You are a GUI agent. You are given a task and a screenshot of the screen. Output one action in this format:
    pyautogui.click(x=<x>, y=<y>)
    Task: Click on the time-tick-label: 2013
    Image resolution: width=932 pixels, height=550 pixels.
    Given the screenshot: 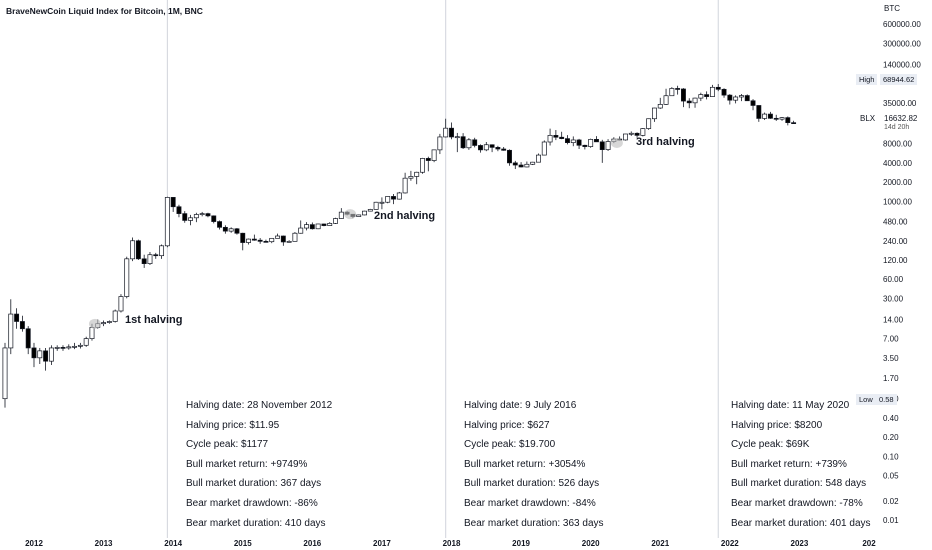 What is the action you would take?
    pyautogui.click(x=104, y=543)
    